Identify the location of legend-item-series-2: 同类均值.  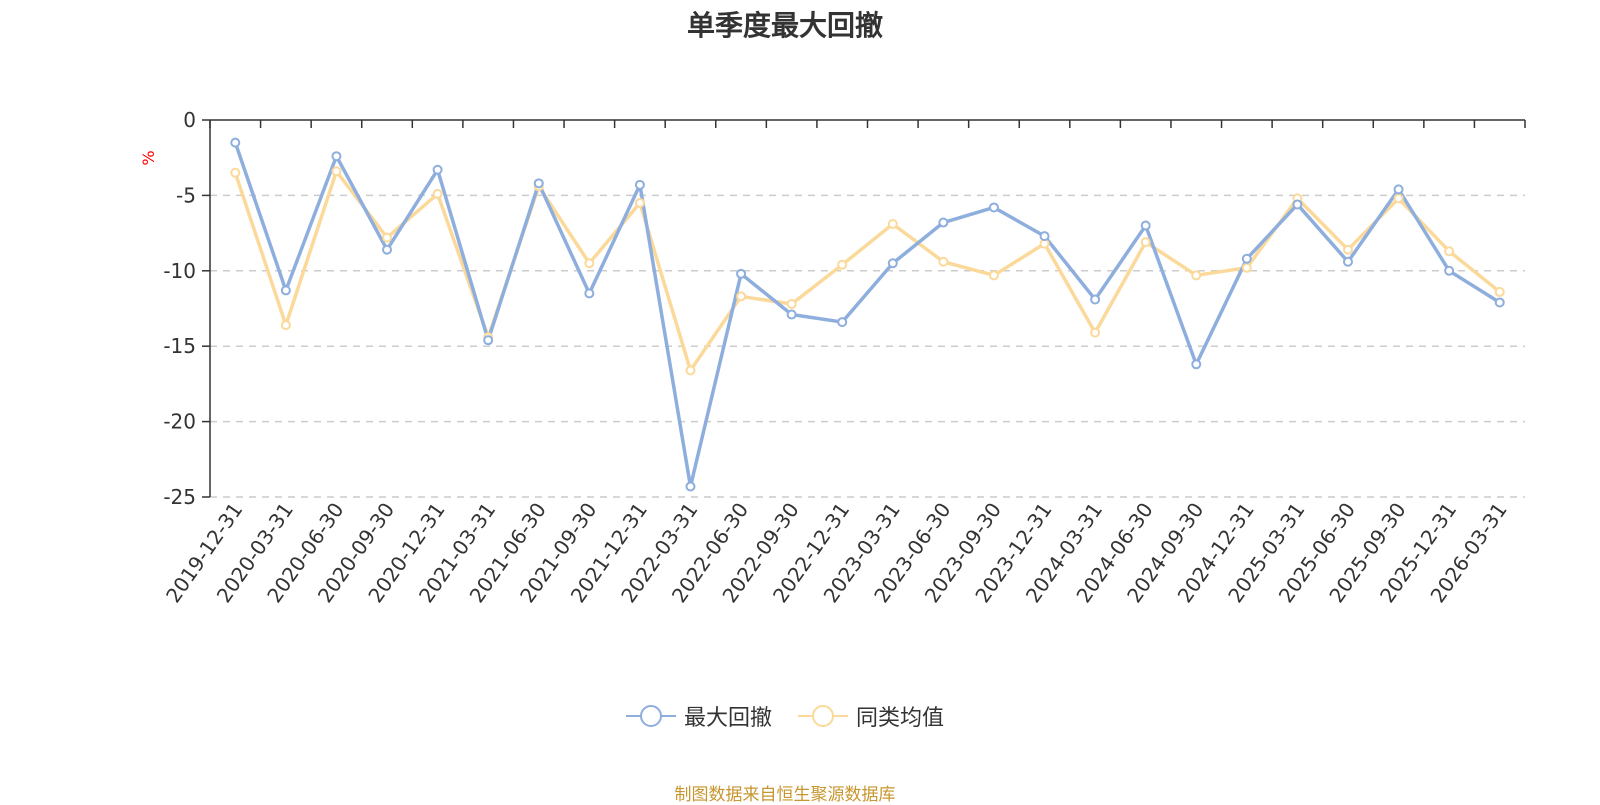
(871, 716).